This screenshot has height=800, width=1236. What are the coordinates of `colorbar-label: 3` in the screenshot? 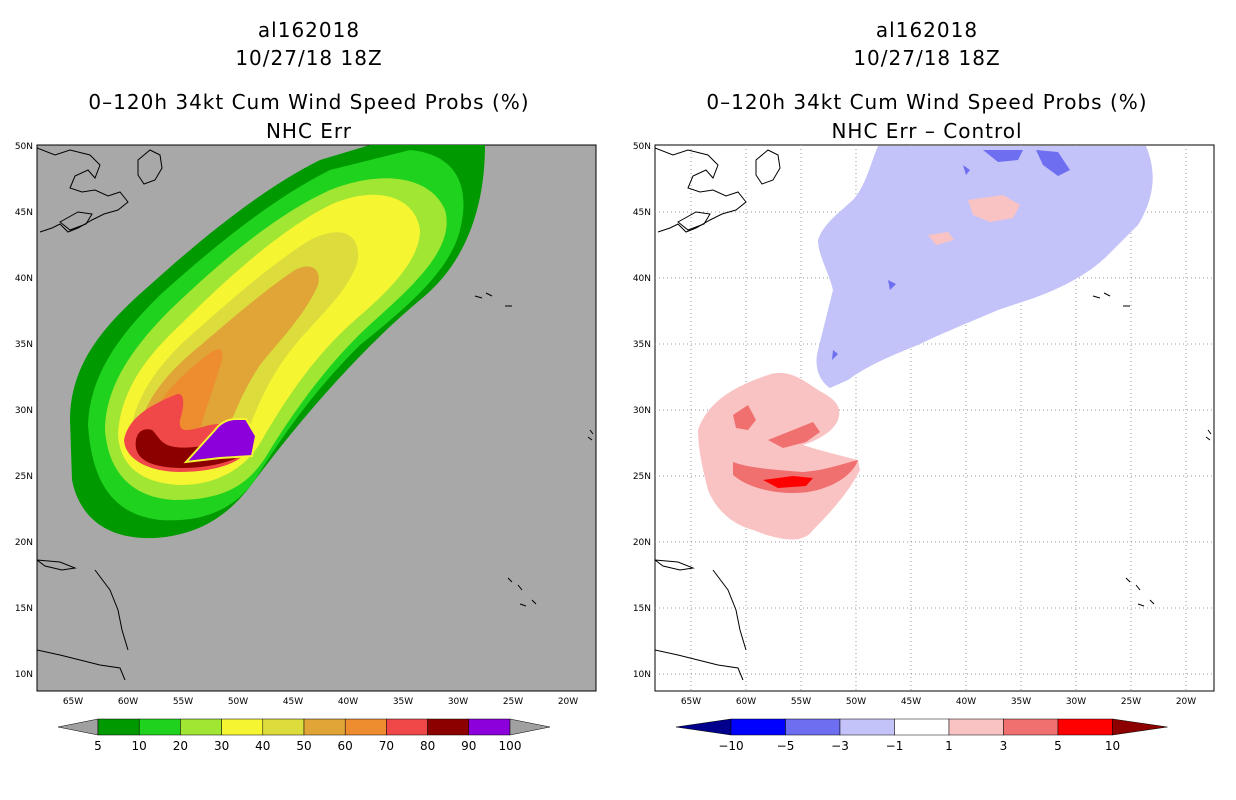 It's located at (1004, 746).